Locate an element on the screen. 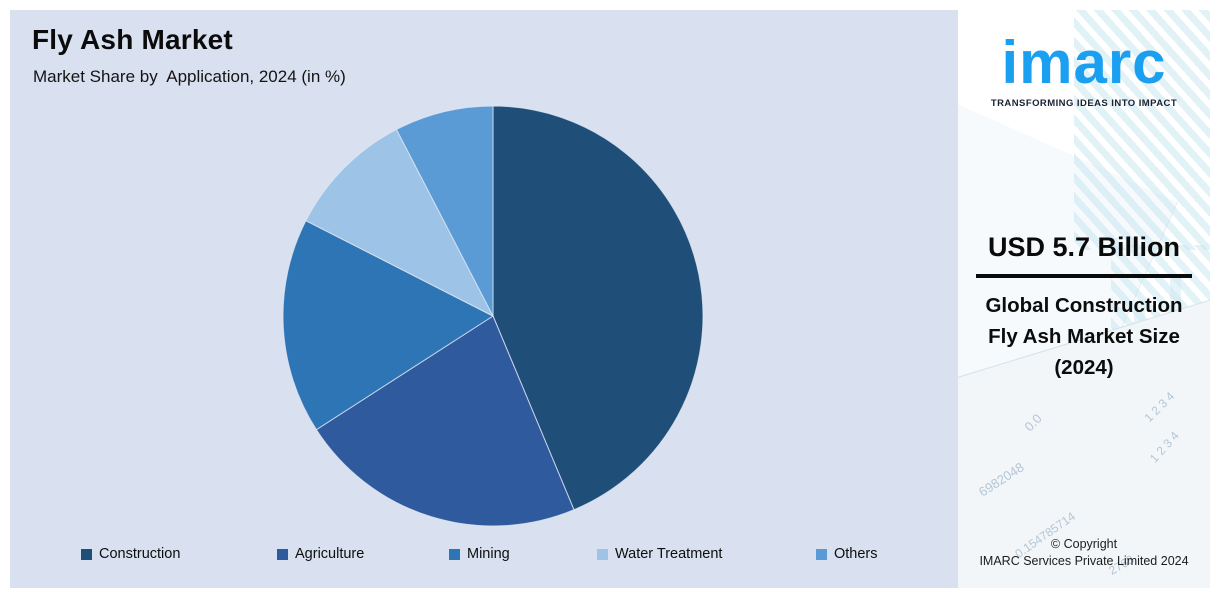 The height and width of the screenshot is (604, 1220). chart-subtitle: Market Share by Application, 2024 (in %) is located at coordinates (189, 76).